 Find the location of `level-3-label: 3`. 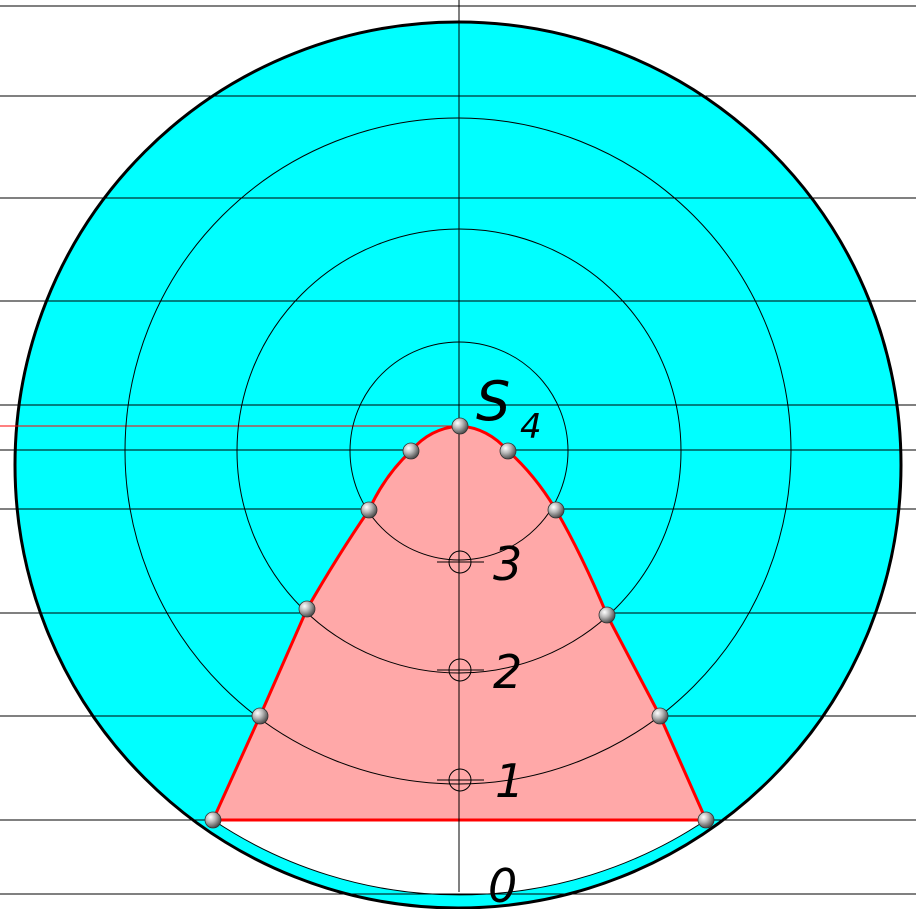

level-3-label: 3 is located at coordinates (507, 564).